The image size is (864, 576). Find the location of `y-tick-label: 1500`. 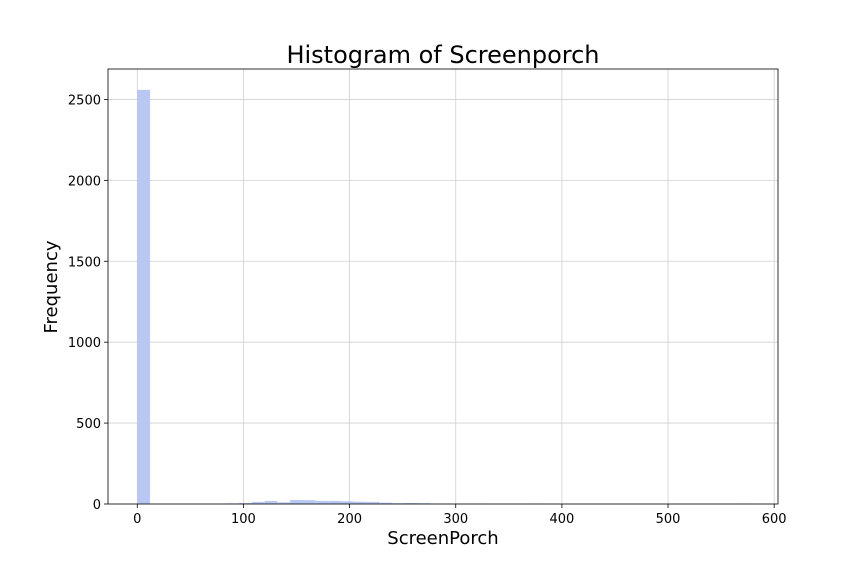

y-tick-label: 1500 is located at coordinates (84, 262).